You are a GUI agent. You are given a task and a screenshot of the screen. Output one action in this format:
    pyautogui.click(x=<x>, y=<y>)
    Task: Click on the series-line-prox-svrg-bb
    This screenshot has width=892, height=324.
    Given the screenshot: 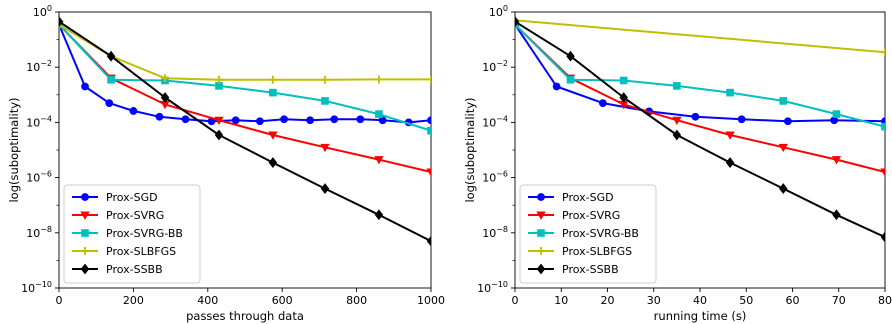 What is the action you would take?
    pyautogui.click(x=700, y=75)
    